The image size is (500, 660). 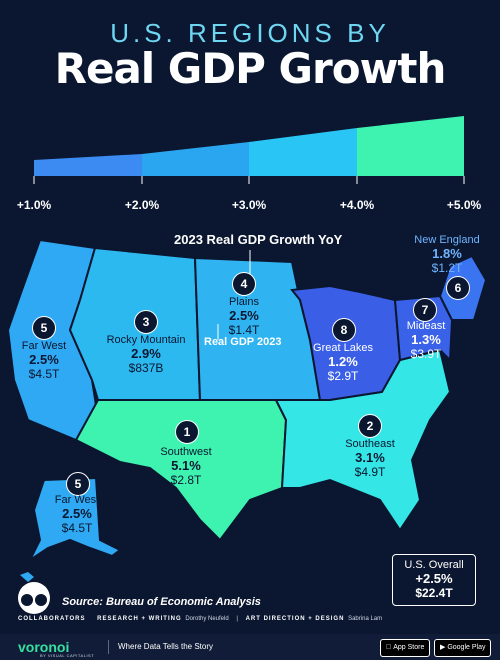 I want to click on region-gdp: $2.9T, so click(x=343, y=375).